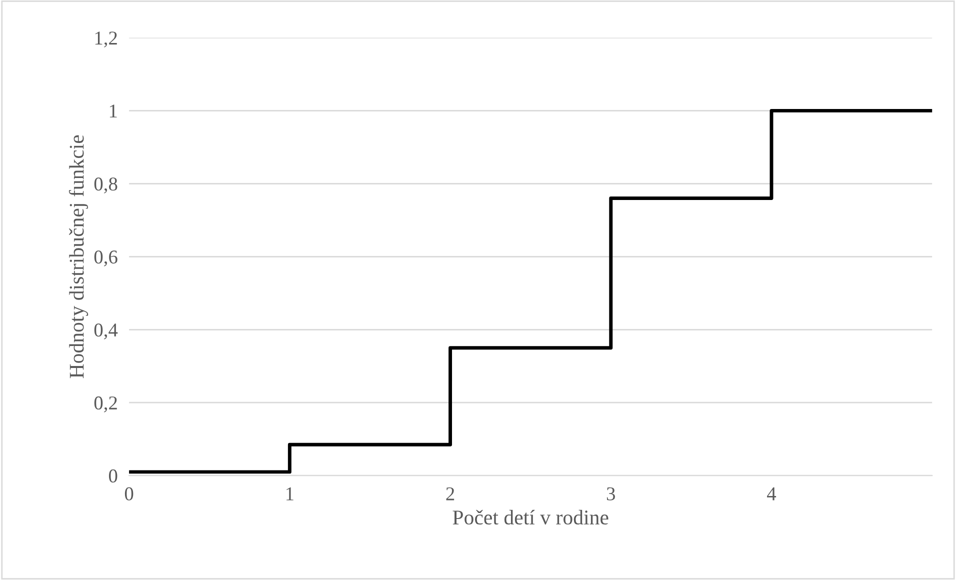 The image size is (956, 580). Describe the element at coordinates (530, 517) in the screenshot. I see `x-axis-title: Počet detí v rodine` at that location.